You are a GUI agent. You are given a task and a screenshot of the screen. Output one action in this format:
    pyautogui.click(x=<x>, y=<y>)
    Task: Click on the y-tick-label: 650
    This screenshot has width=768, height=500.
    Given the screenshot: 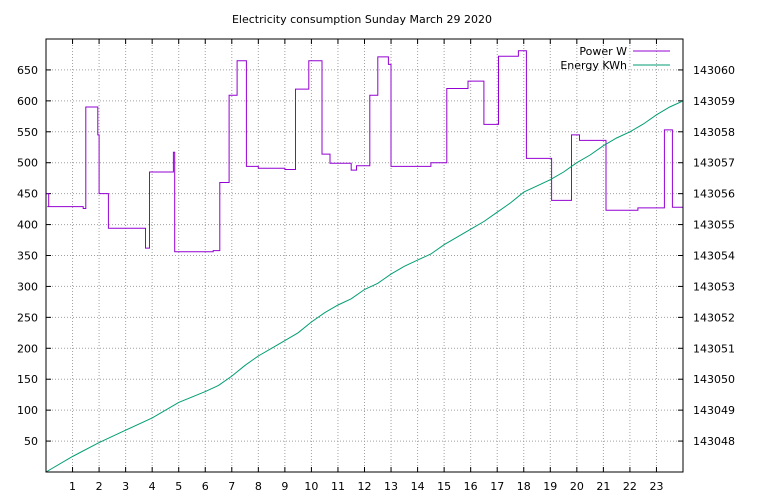 What is the action you would take?
    pyautogui.click(x=27, y=70)
    